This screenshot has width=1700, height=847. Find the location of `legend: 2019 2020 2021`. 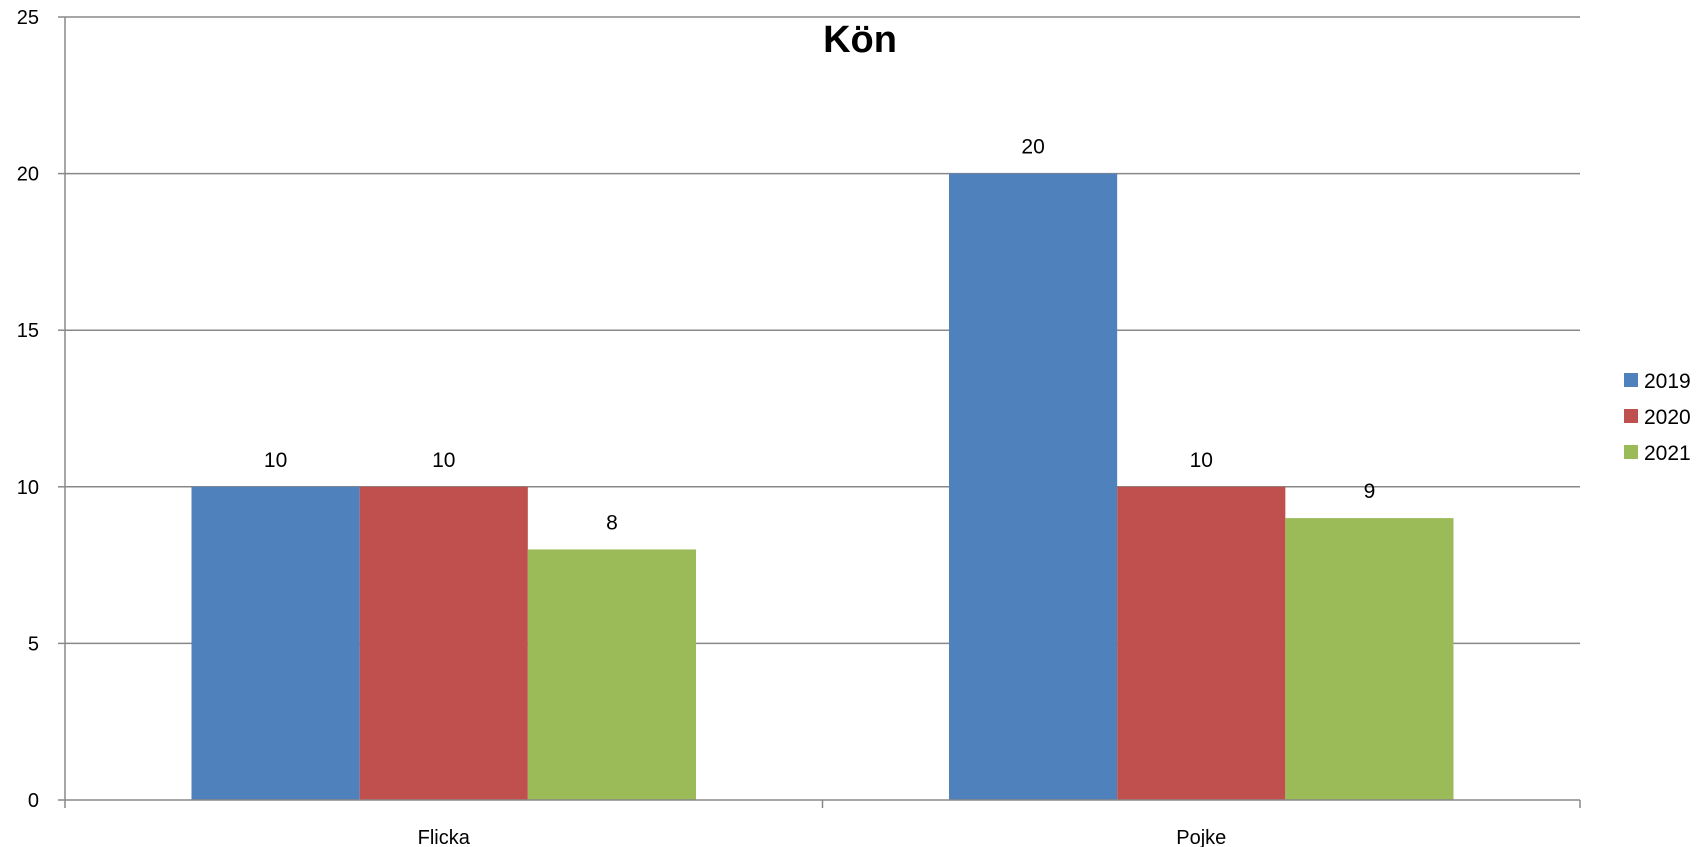

legend: 2019 2020 2021 is located at coordinates (1657, 417).